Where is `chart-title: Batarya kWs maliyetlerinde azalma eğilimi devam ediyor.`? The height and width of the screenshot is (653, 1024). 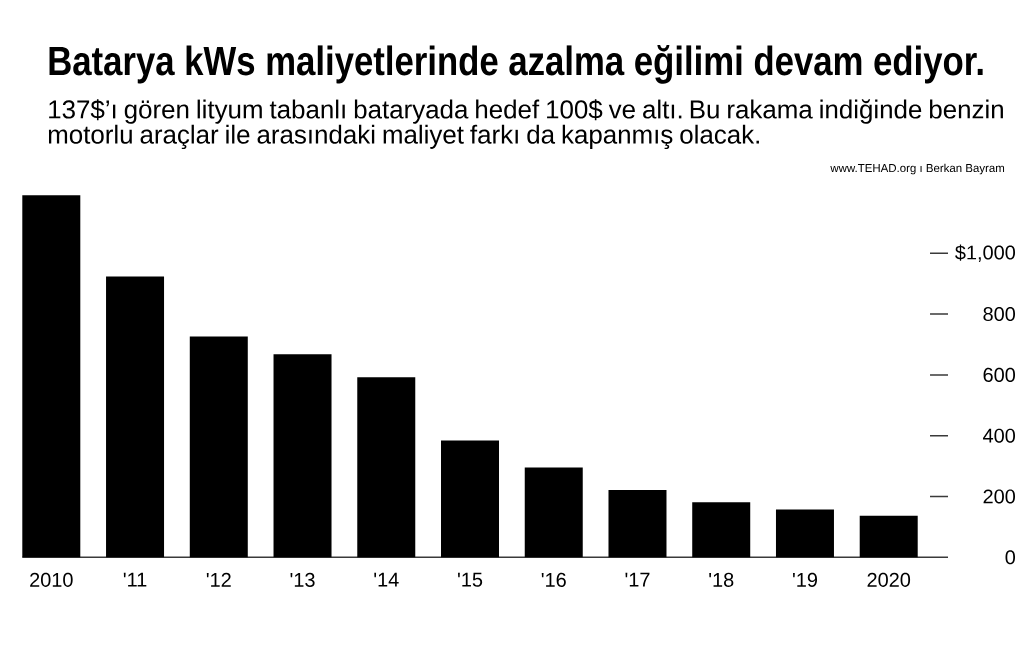 chart-title: Batarya kWs maliyetlerinde azalma eğilimi devam ediyor. is located at coordinates (516, 64).